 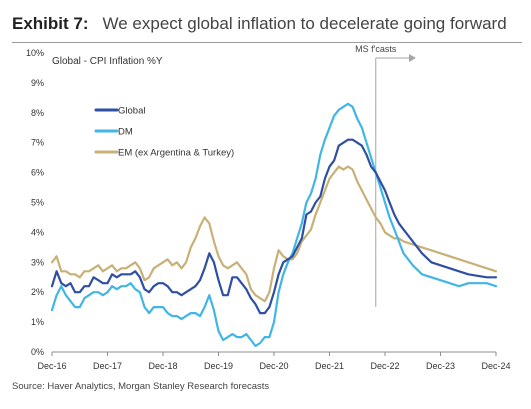 What do you see at coordinates (37, 322) in the screenshot?
I see `y-tick-label: 1%` at bounding box center [37, 322].